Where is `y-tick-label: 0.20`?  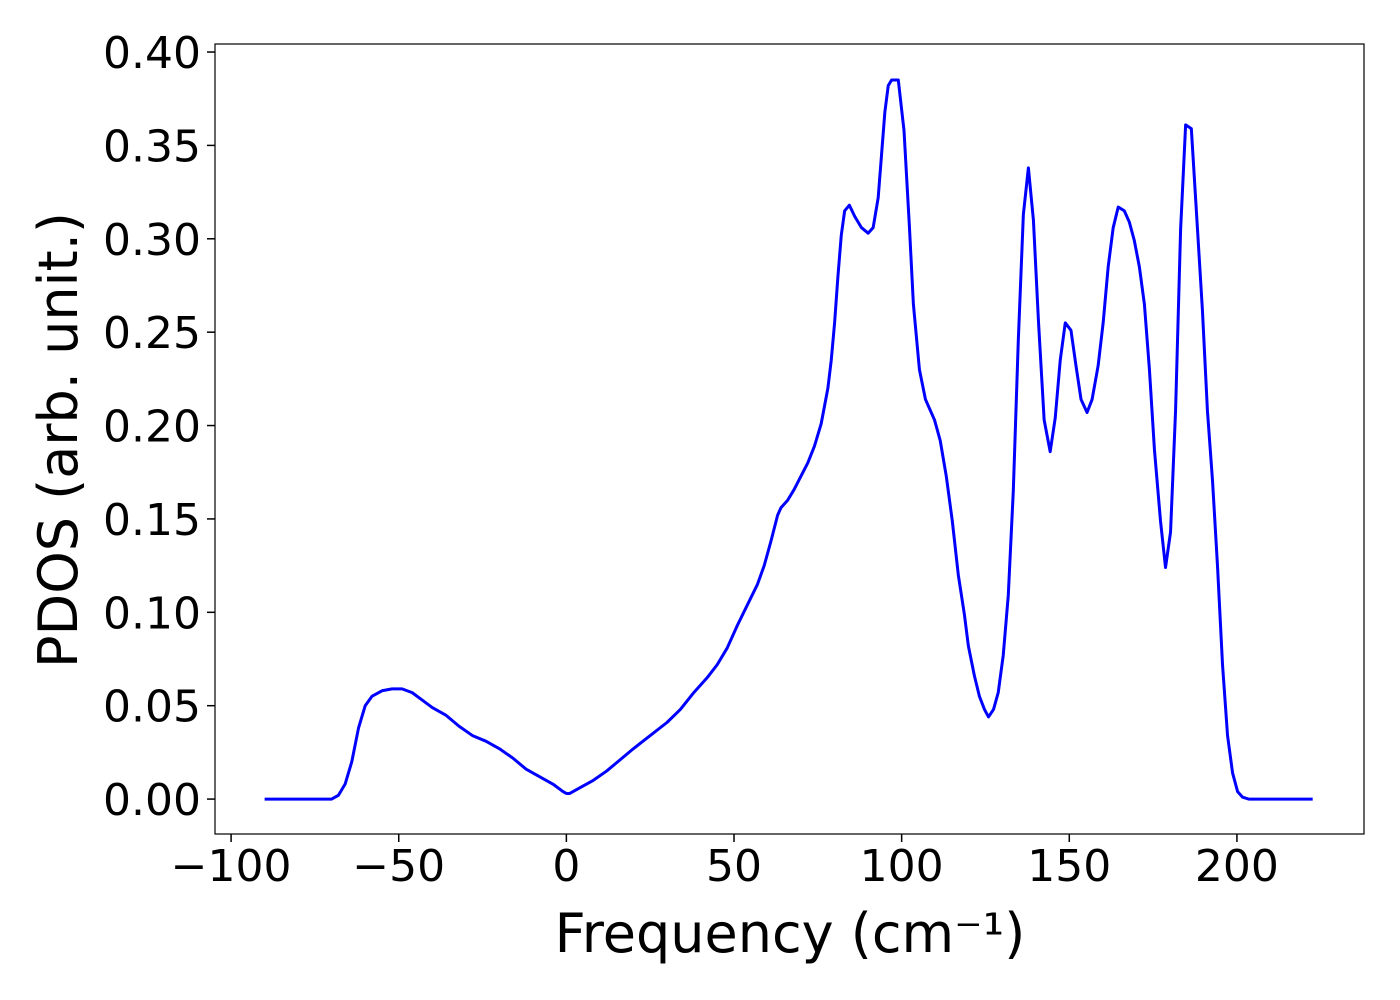 y-tick-label: 0.20 is located at coordinates (152, 427).